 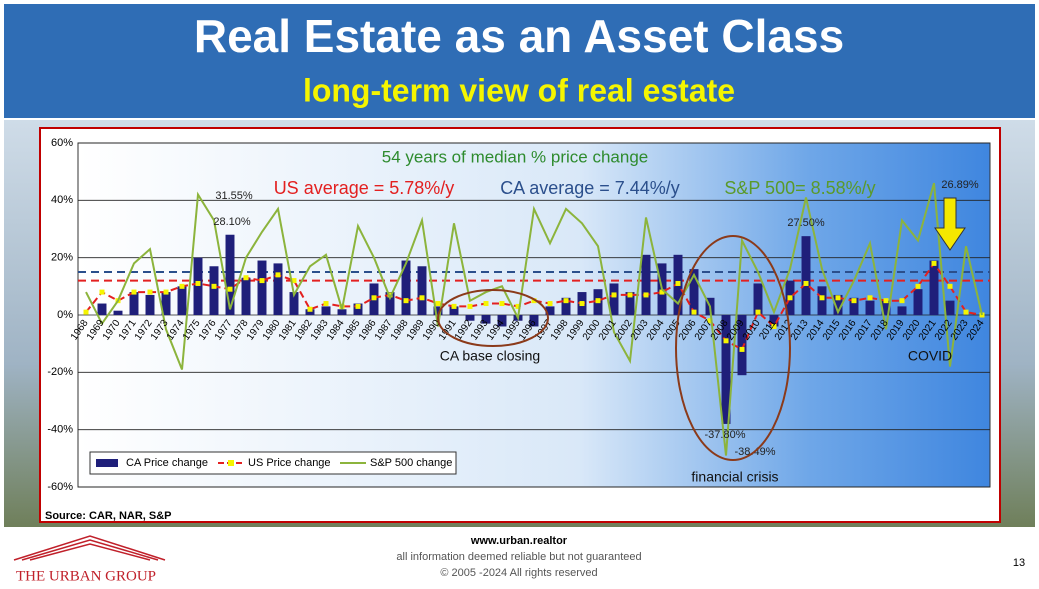 What do you see at coordinates (519, 90) in the screenshot?
I see `subtitle: long-term view of real estate` at bounding box center [519, 90].